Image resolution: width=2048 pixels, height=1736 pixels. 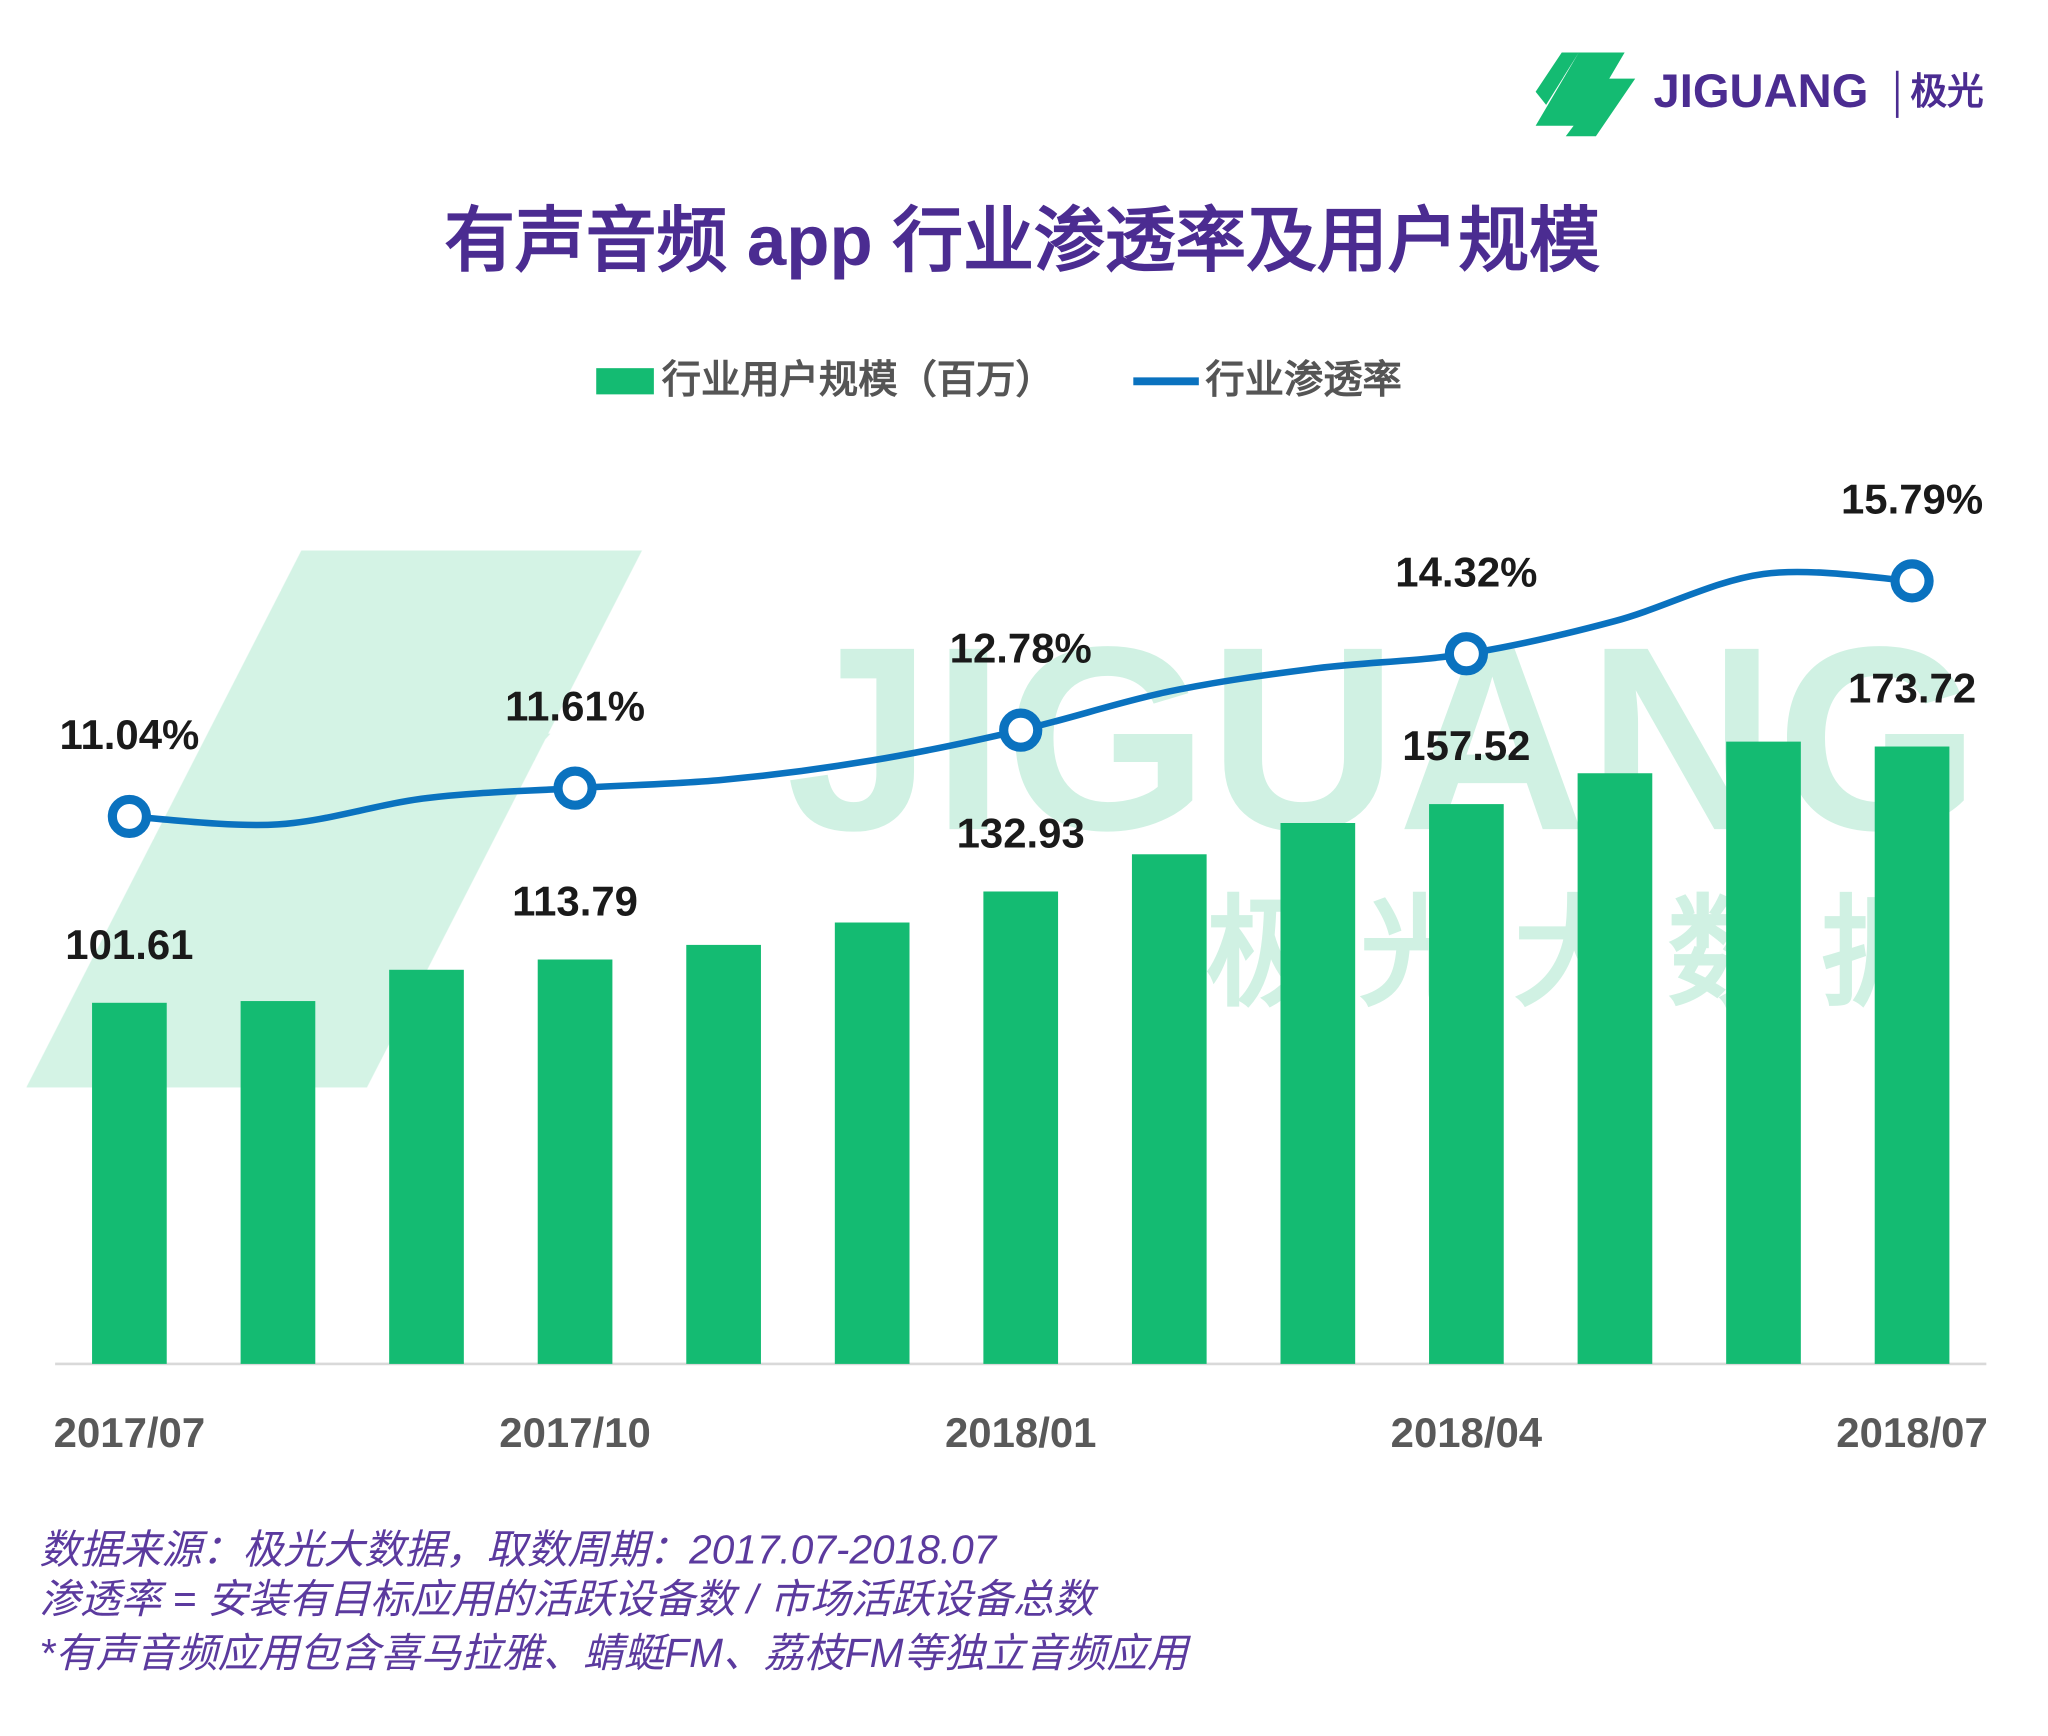 I want to click on logo: JIGUANG 极光, so click(x=1759, y=94).